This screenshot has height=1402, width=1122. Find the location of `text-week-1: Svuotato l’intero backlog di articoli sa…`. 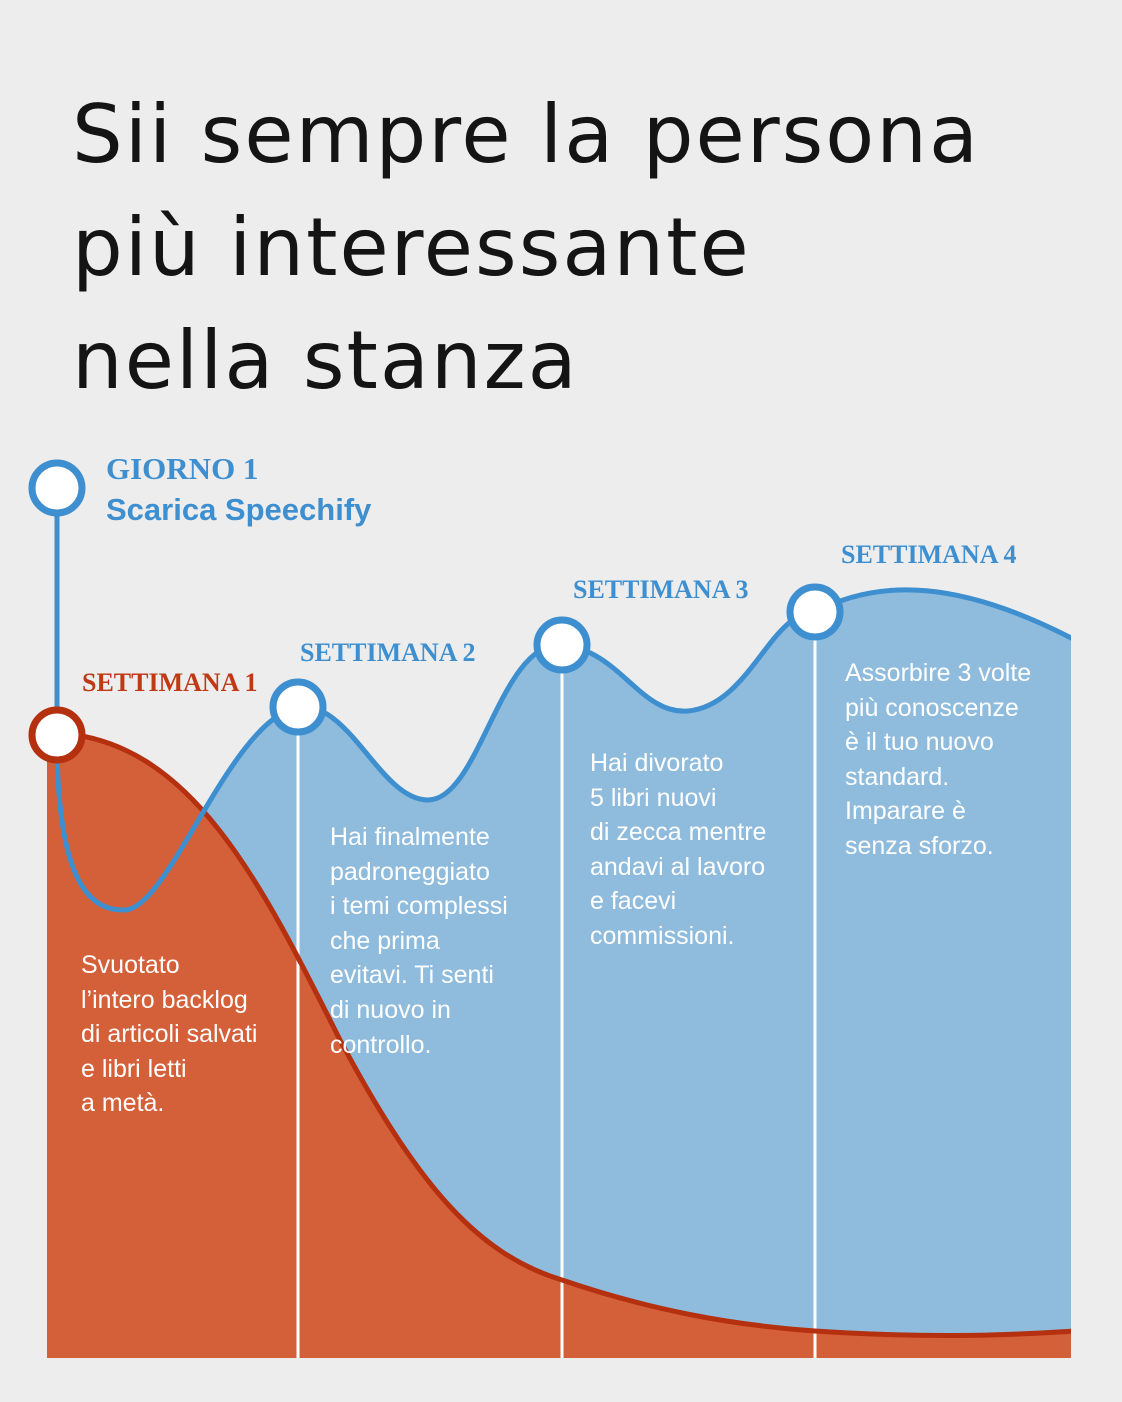

text-week-1: Svuotato l’intero backlog di articoli sa… is located at coordinates (169, 1034).